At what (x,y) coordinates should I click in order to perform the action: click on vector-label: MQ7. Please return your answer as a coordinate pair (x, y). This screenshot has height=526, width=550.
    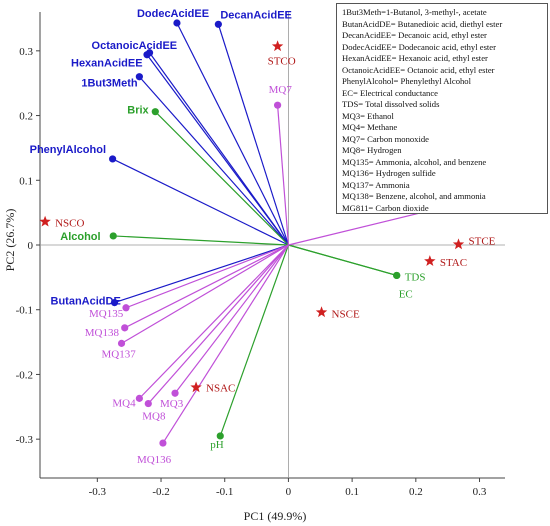
    Looking at the image, I should click on (281, 90).